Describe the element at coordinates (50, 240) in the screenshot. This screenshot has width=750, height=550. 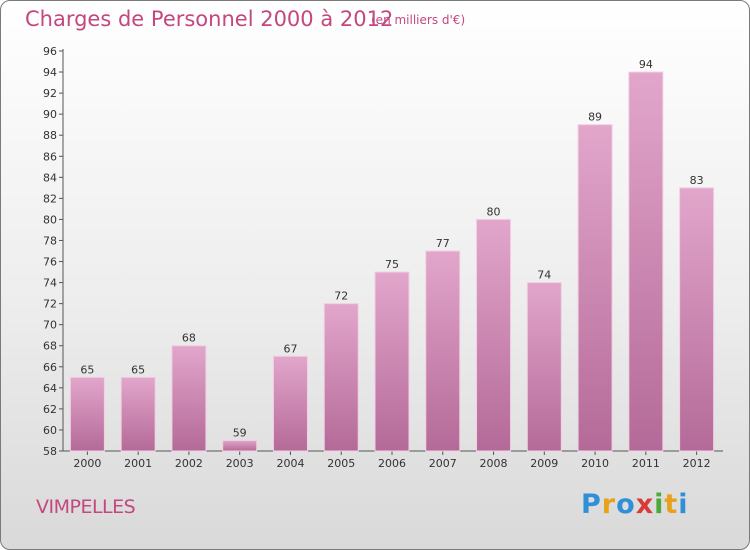
I see `y-tick-label: 78` at that location.